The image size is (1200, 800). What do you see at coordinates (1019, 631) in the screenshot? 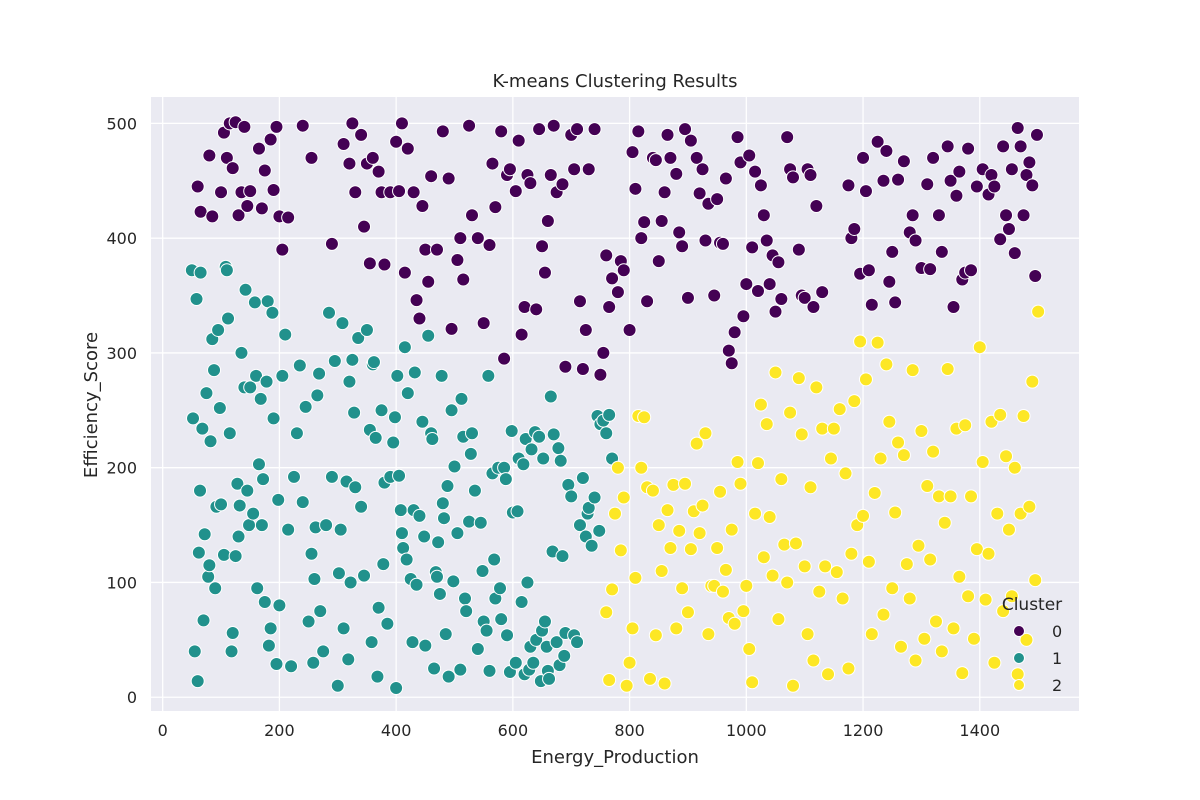
I see `legend-marker` at bounding box center [1019, 631].